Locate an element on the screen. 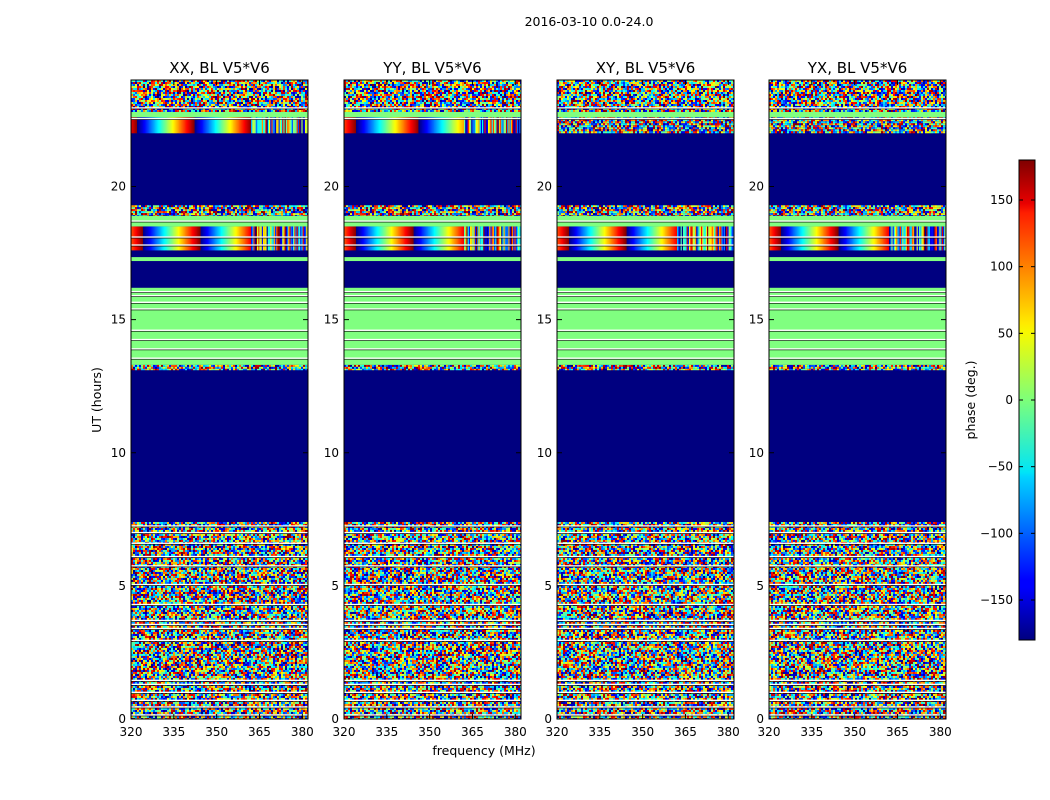  panel-title: YY, BL V5*V6 is located at coordinates (431, 68).